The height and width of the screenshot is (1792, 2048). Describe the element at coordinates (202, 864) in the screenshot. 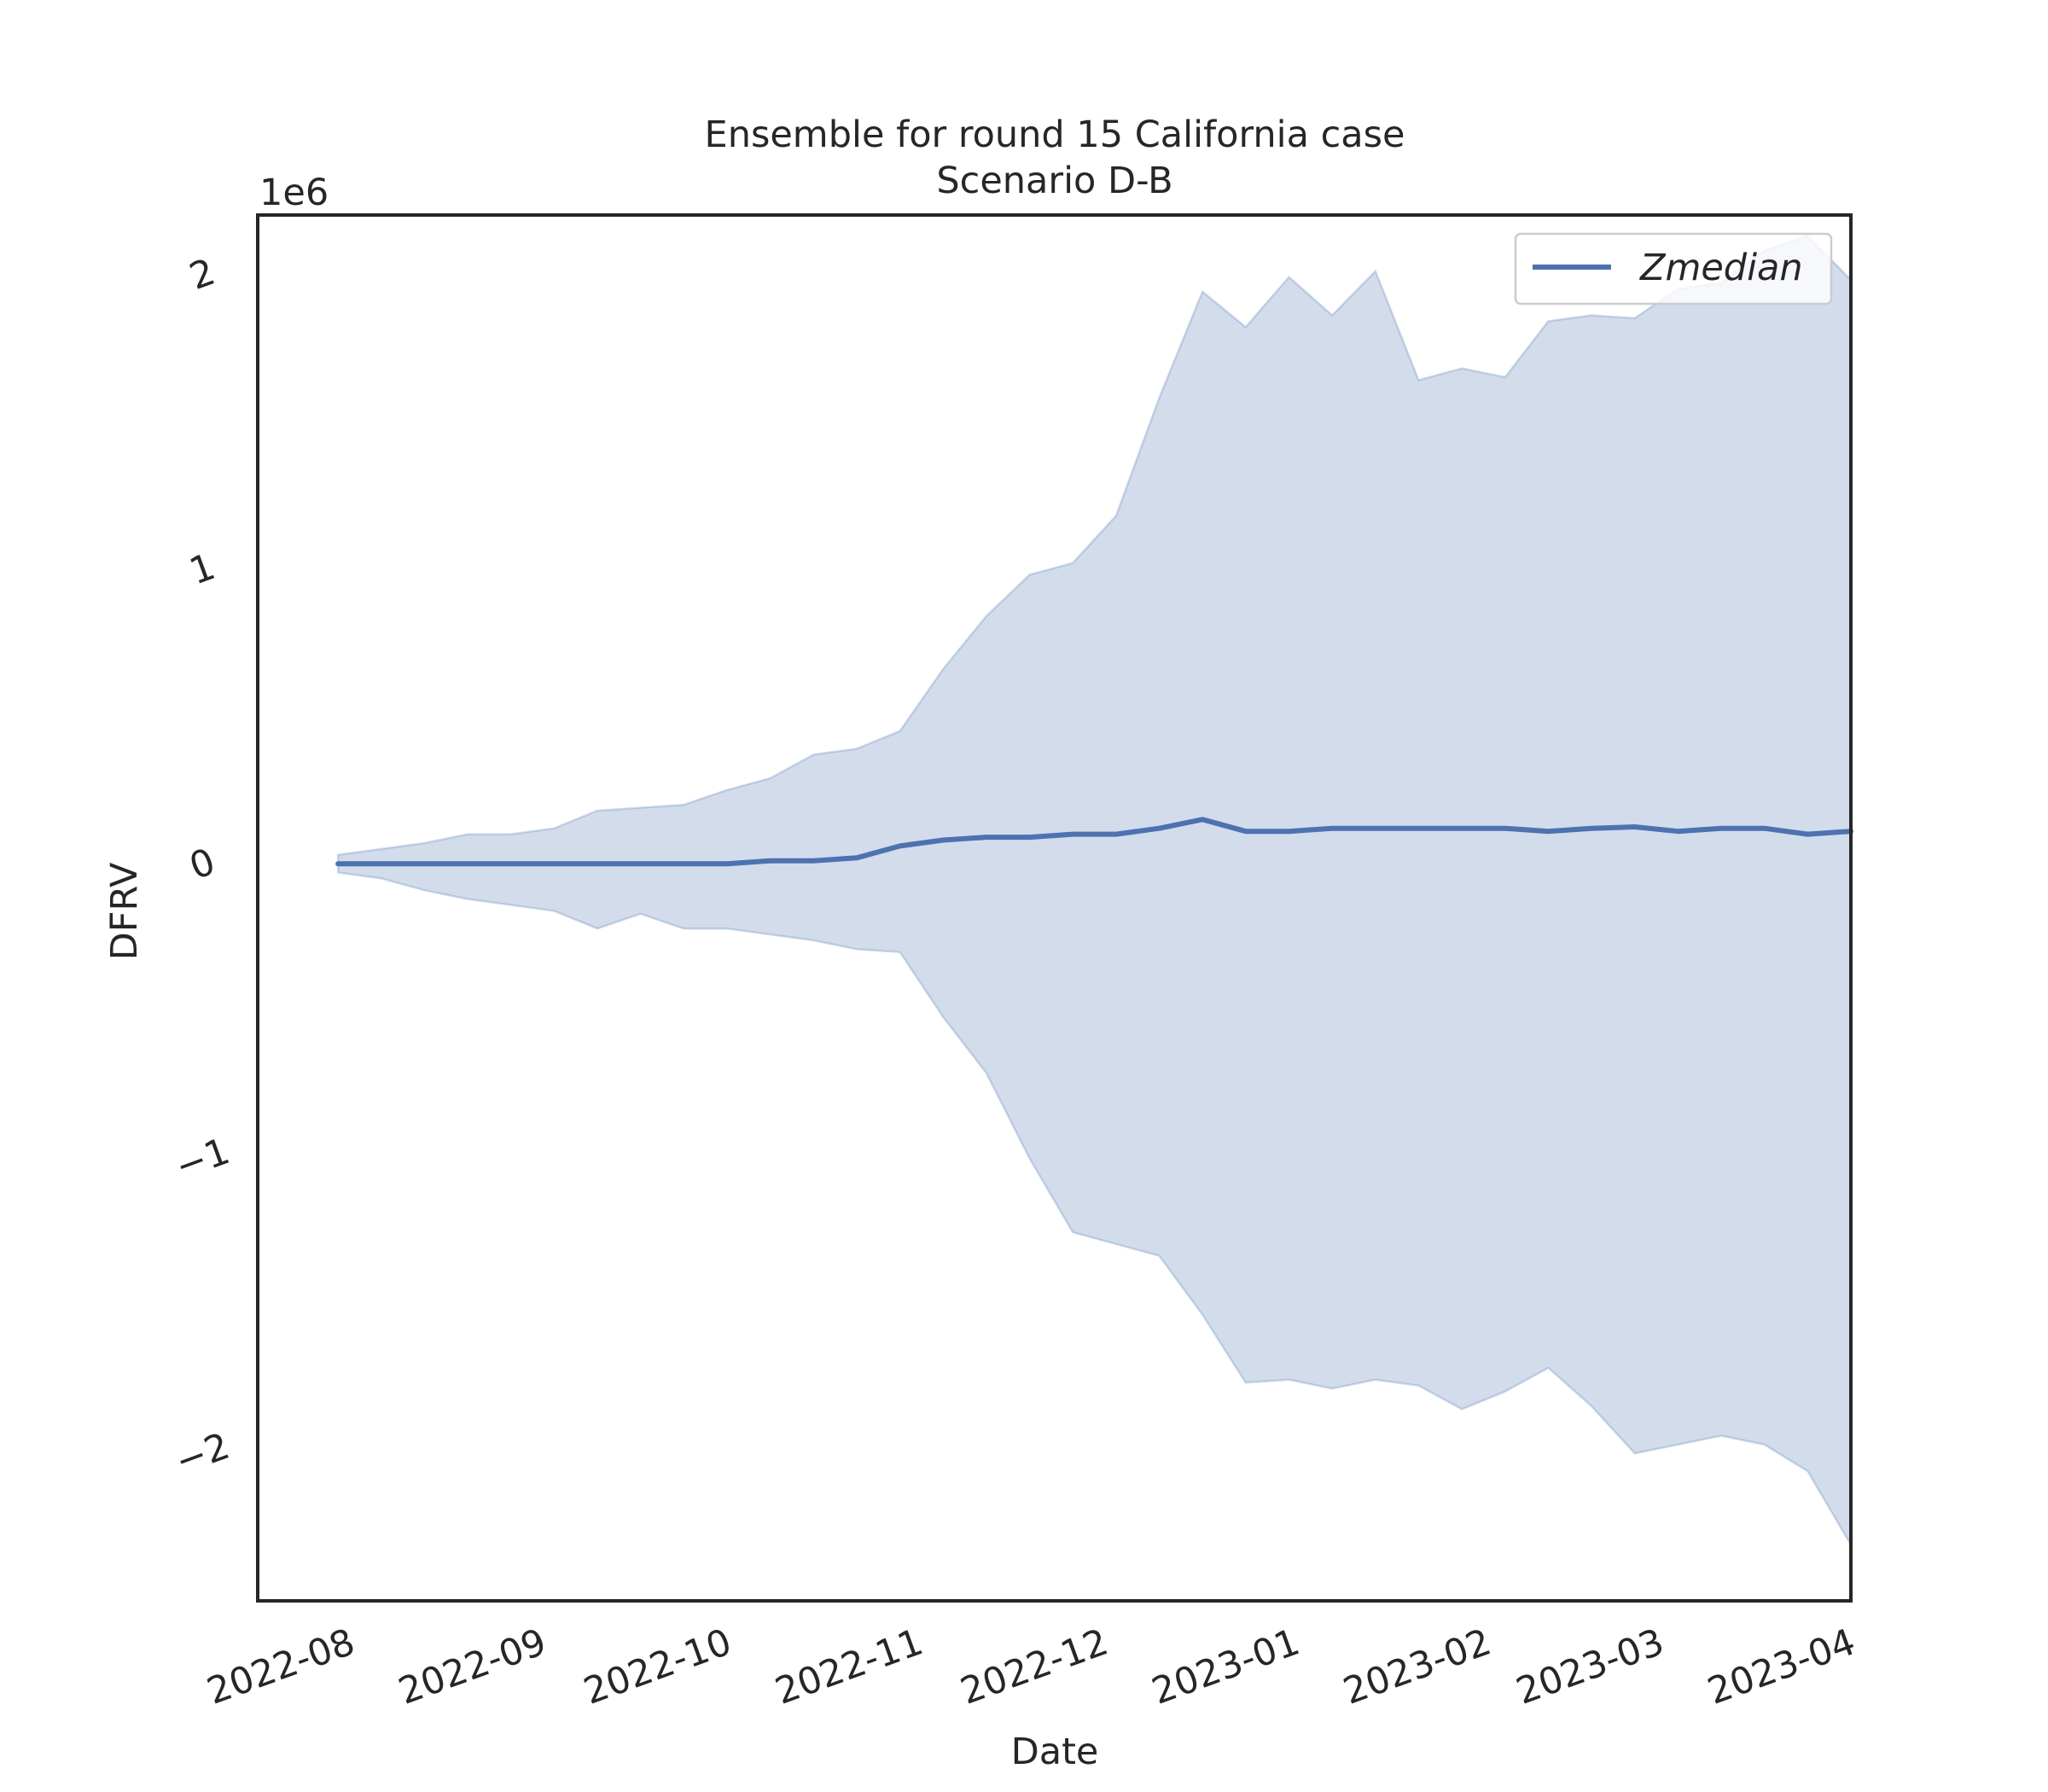

I see `y-tick-label: 0` at that location.